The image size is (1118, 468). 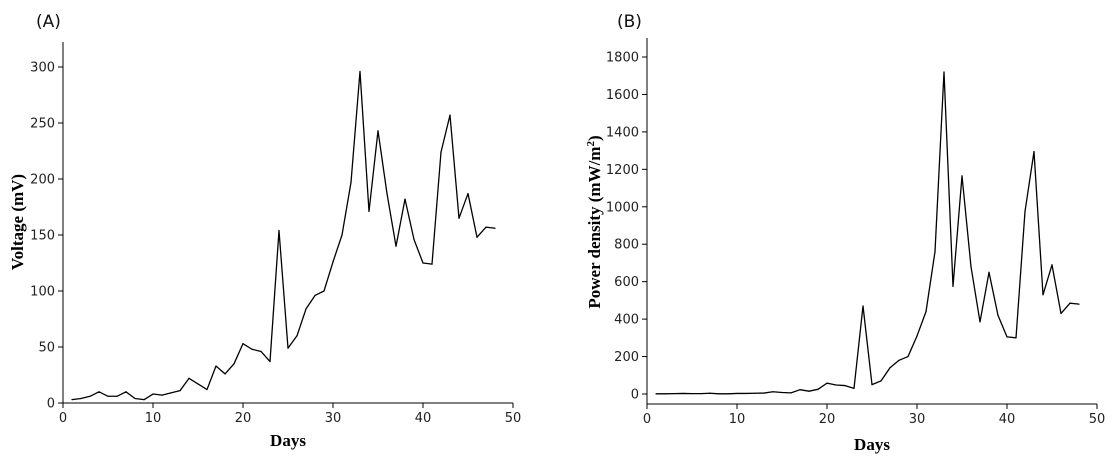 What do you see at coordinates (288, 440) in the screenshot?
I see `x-axis-title-a: Days` at bounding box center [288, 440].